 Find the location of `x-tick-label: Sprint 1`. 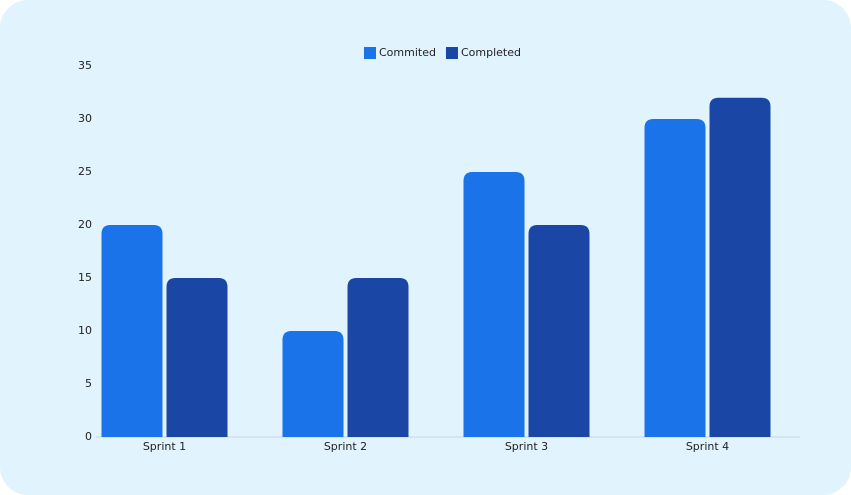

x-tick-label: Sprint 1 is located at coordinates (164, 446).